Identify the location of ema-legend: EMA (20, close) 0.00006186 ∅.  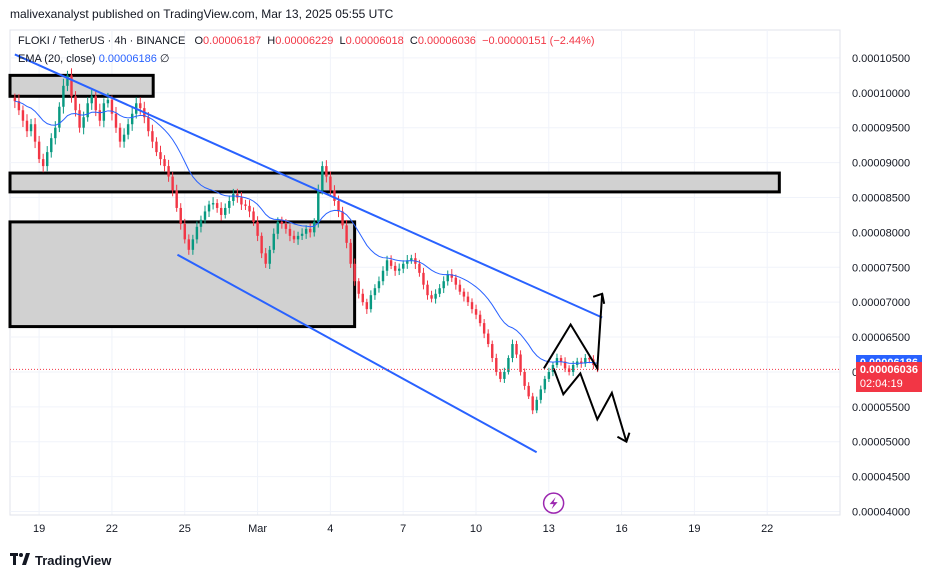
(93, 58).